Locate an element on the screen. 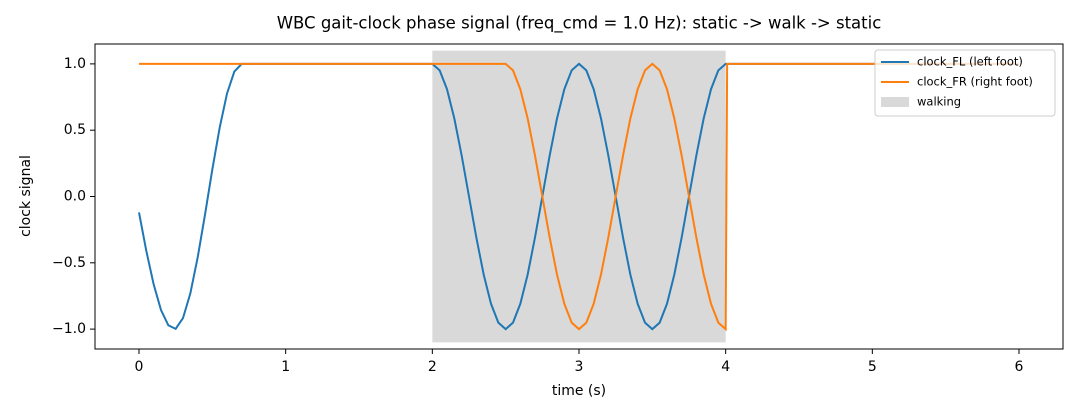 This screenshot has width=1080, height=420. y-axis-label: clock signal is located at coordinates (26, 196).